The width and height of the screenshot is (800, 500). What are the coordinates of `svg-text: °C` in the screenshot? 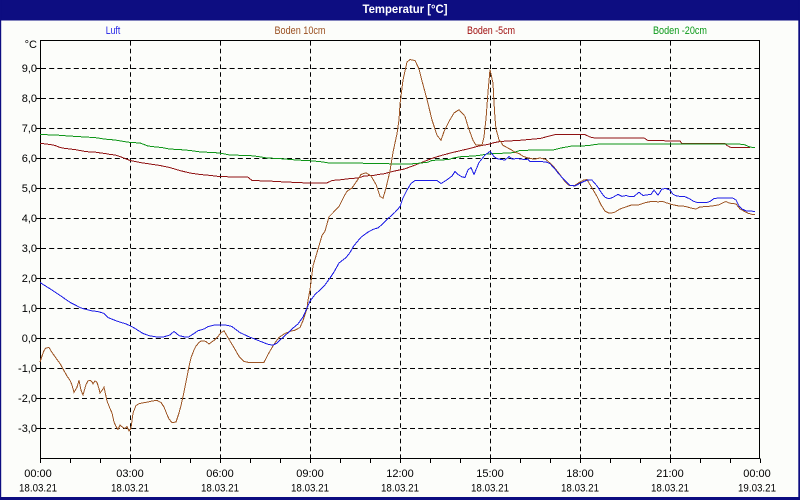 It's located at (31, 45).